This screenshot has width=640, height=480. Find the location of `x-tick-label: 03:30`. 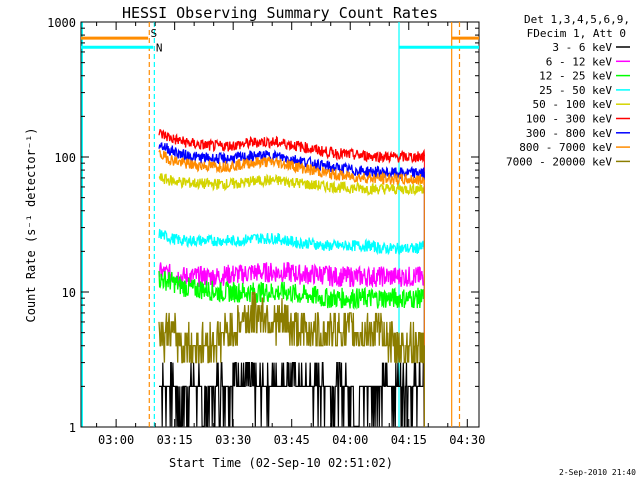

x-tick-label: 03:30 is located at coordinates (233, 440).